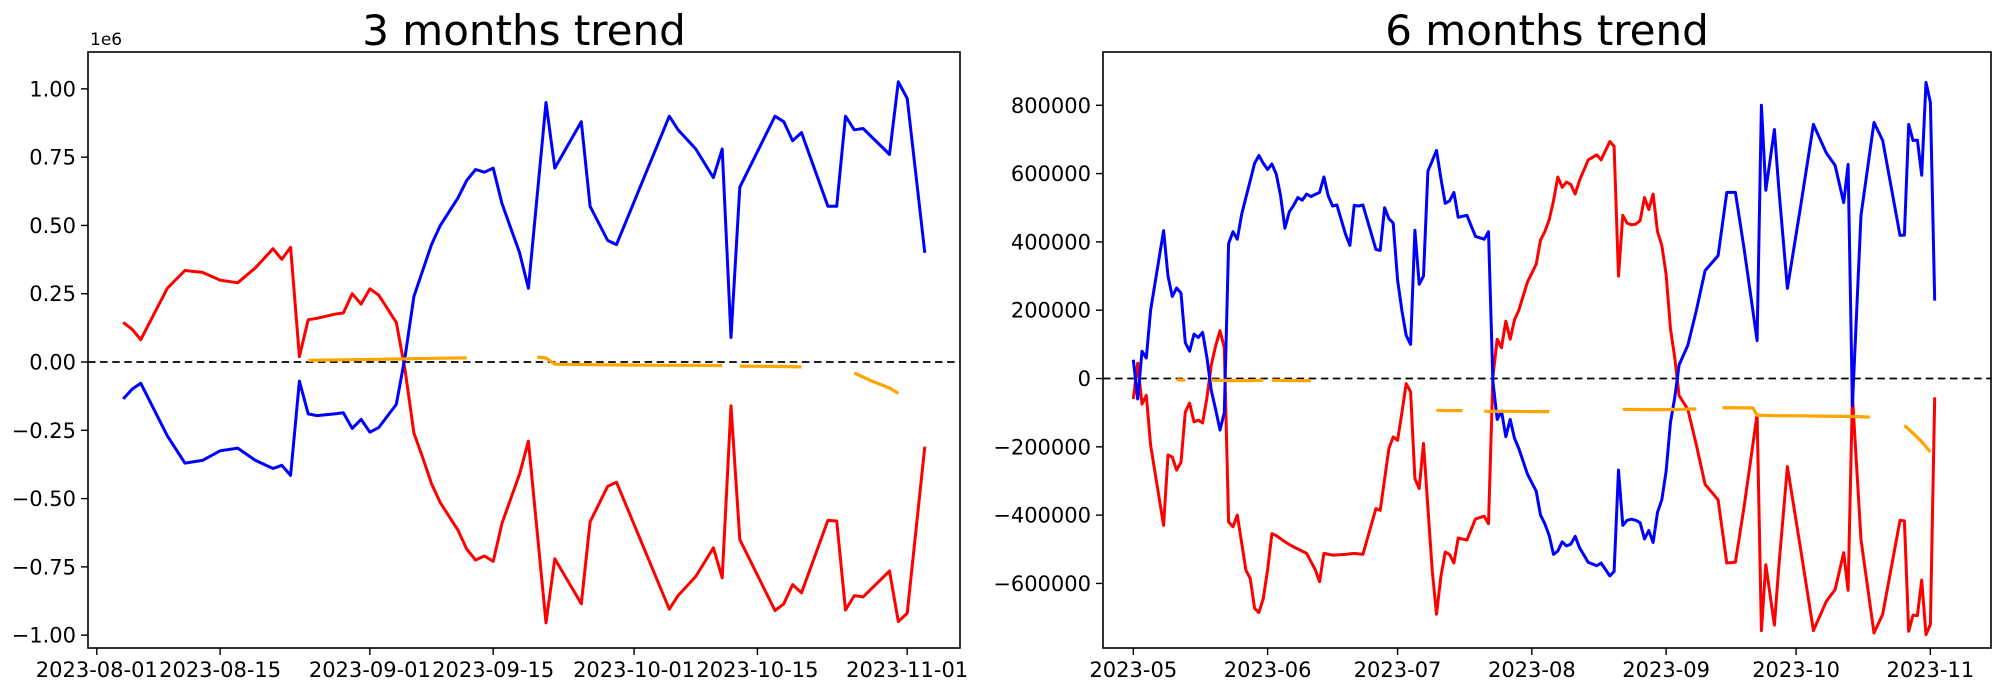 This screenshot has width=2000, height=700. Describe the element at coordinates (1930, 670) in the screenshot. I see `x-axis-tick-label: 2023-11` at that location.